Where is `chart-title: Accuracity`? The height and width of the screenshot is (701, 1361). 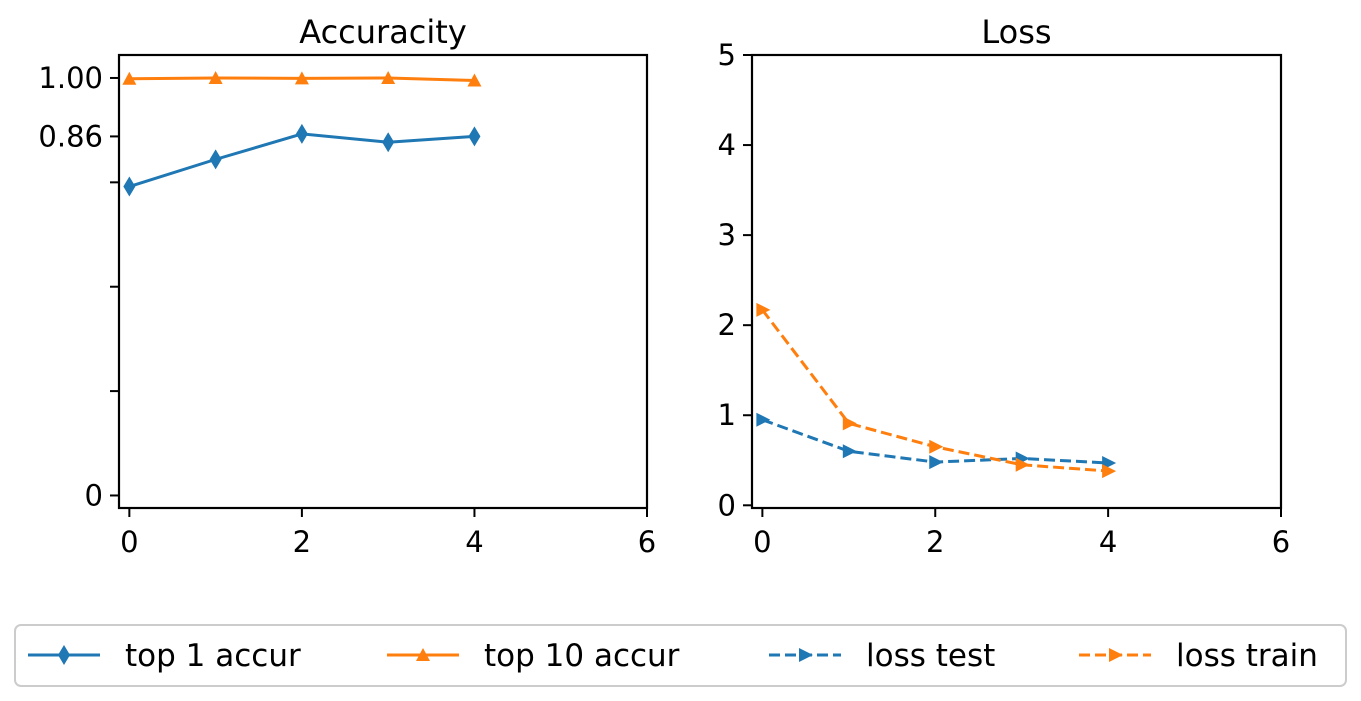
chart-title: Accuracity is located at coordinates (383, 32).